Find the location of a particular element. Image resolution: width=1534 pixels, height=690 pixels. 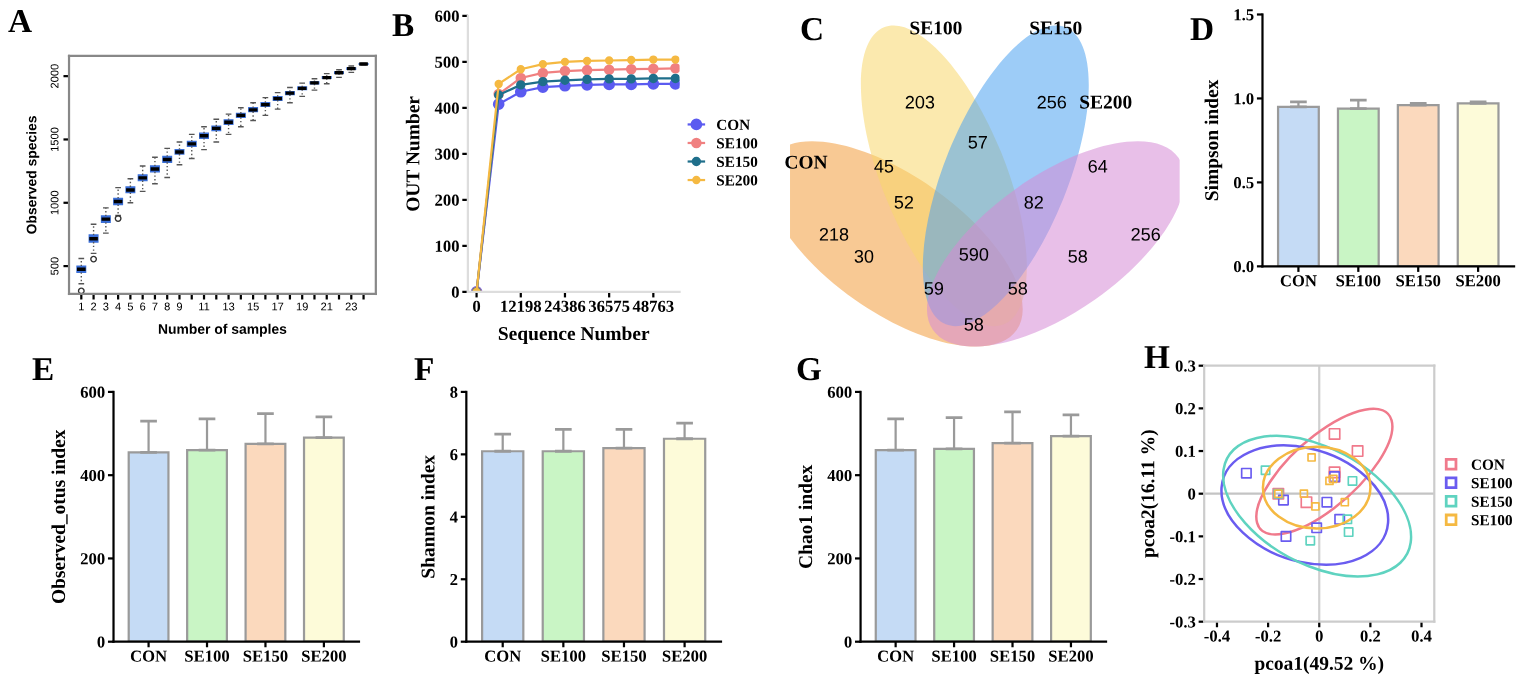

chart-title: H is located at coordinates (1157, 357).